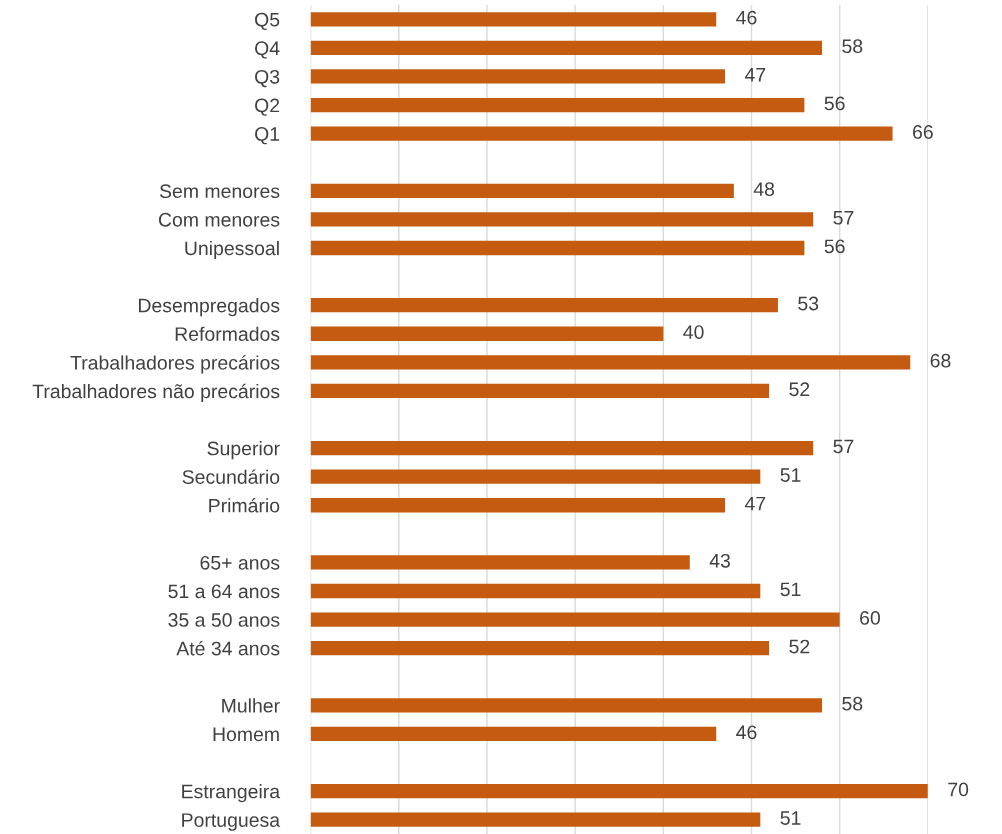  What do you see at coordinates (231, 793) in the screenshot?
I see `y-tick-label: Estrangeira` at bounding box center [231, 793].